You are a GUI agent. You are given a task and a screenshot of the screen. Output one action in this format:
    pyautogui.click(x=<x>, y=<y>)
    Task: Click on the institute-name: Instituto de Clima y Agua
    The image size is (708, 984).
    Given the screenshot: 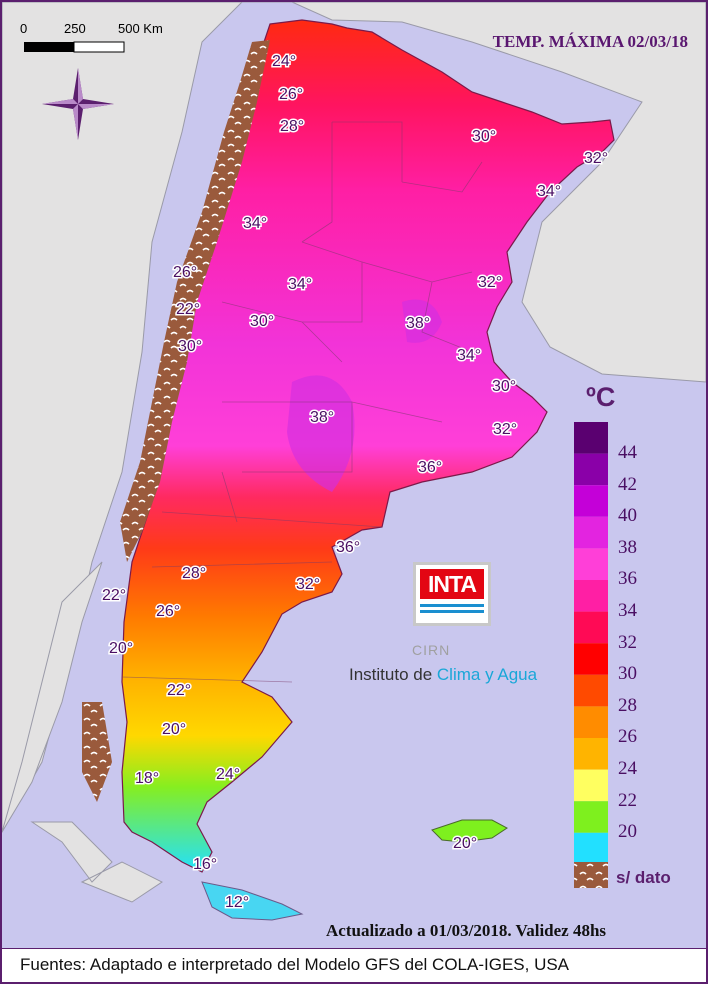 What is the action you would take?
    pyautogui.click(x=443, y=675)
    